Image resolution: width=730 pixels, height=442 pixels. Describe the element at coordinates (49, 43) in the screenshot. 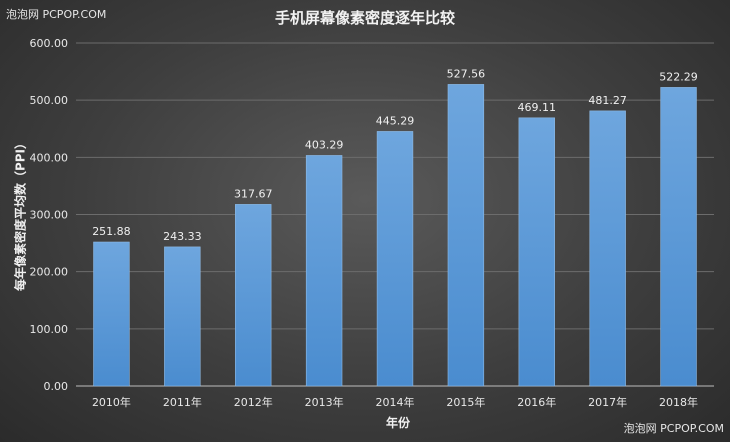

I see `y-tick-label: 600.00` at that location.